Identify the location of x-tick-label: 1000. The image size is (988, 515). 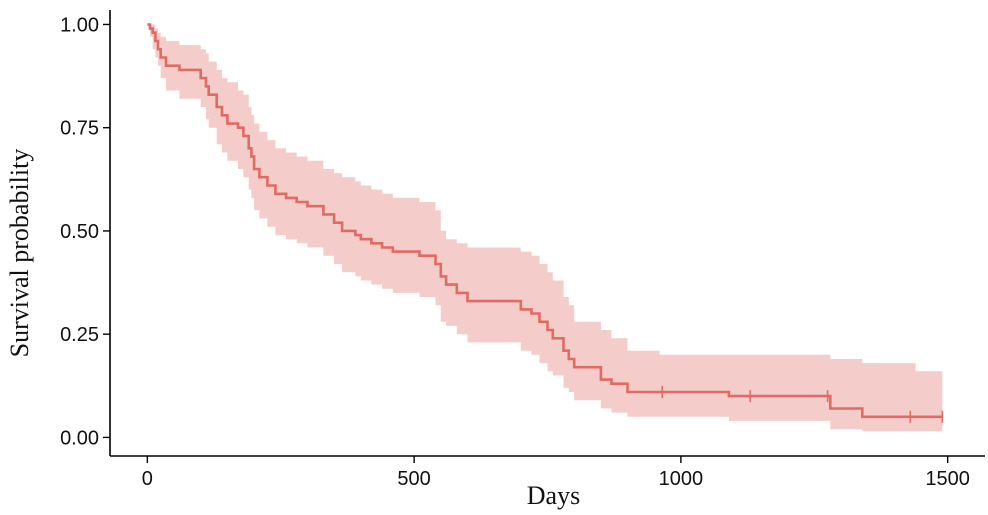
(681, 479).